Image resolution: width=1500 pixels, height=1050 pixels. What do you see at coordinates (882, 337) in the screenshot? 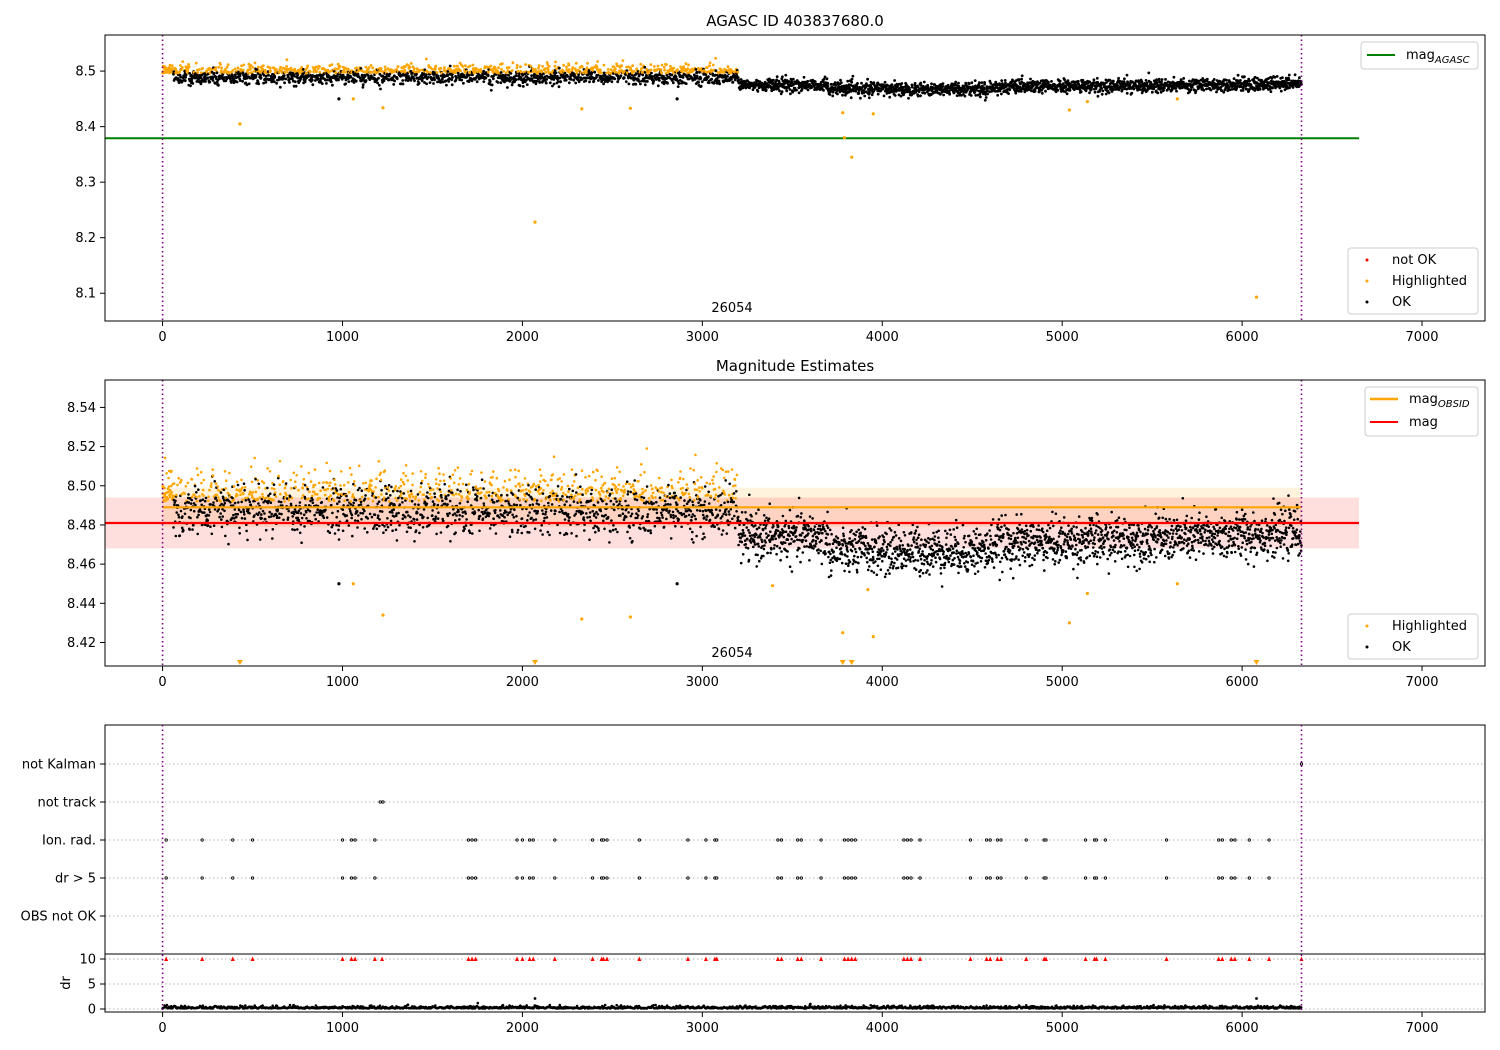
I see `x-tick-label: 4000` at bounding box center [882, 337].